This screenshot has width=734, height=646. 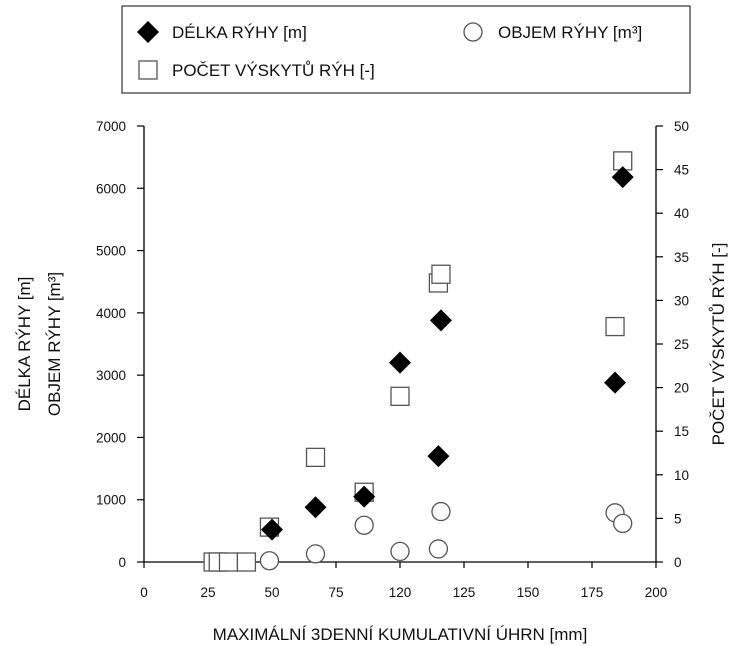 I want to click on legend-label-objem: OBJEM RÝHY [m³], so click(x=570, y=32).